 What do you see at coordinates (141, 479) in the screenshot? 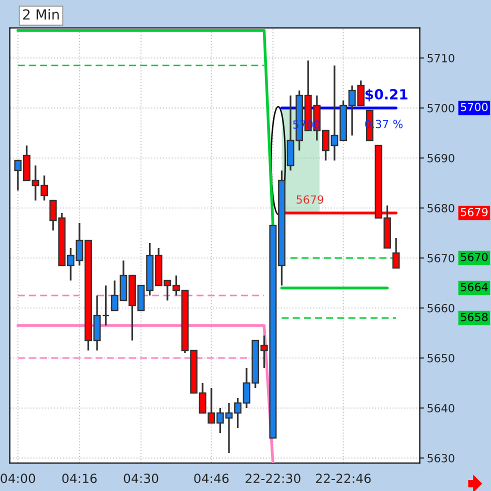
I see `x-tick-label: 04:30` at bounding box center [141, 479].